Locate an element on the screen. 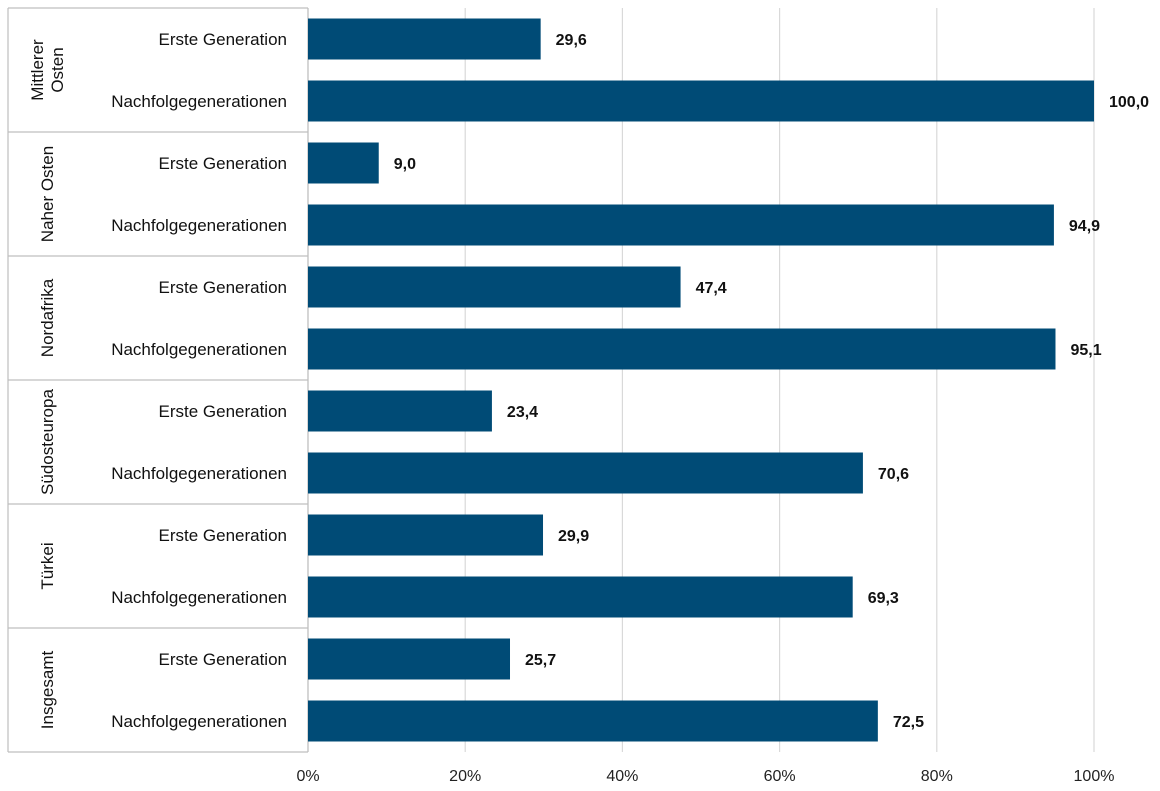 The image size is (1160, 791). value-label: 100,0 is located at coordinates (1129, 102).